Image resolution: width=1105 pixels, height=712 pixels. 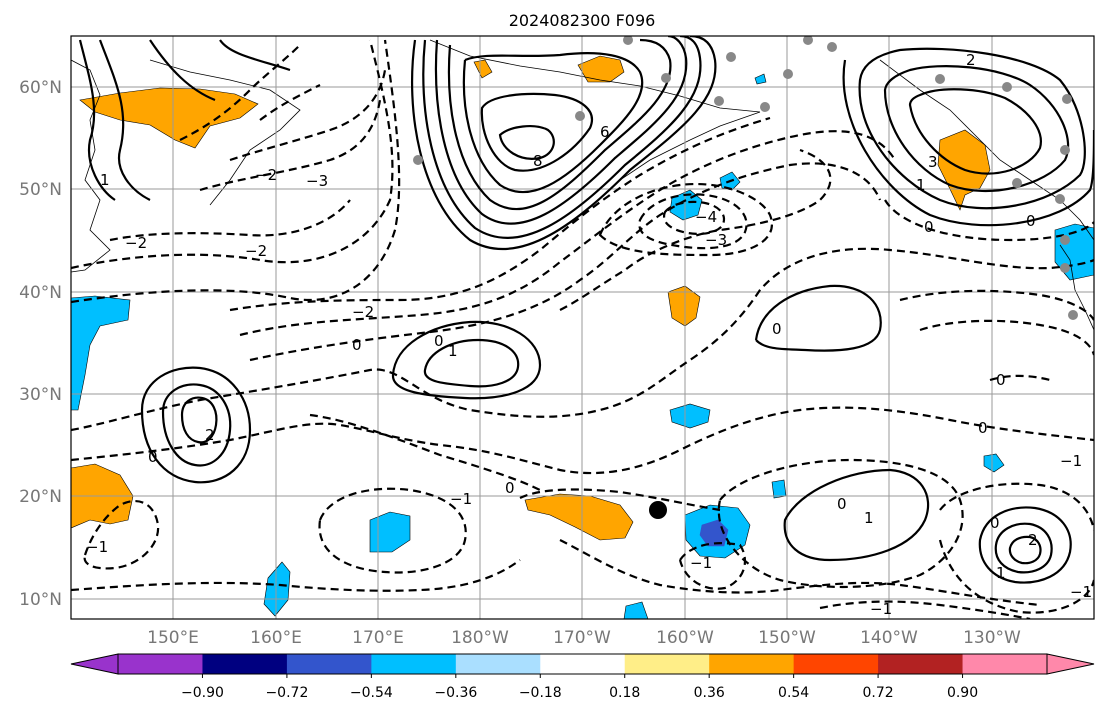 What do you see at coordinates (371, 693) in the screenshot?
I see `colorbar-tick-label: −0.54` at bounding box center [371, 693].